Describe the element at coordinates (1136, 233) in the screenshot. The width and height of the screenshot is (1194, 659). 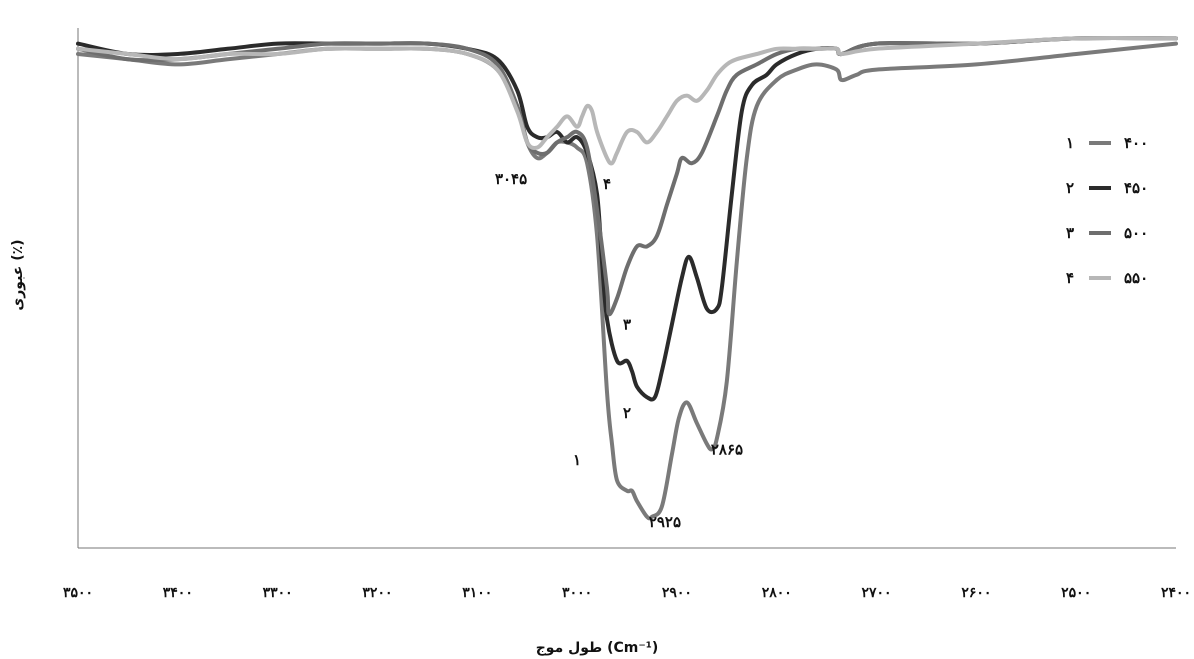
I see `legend-label: ۵۰۰` at that location.